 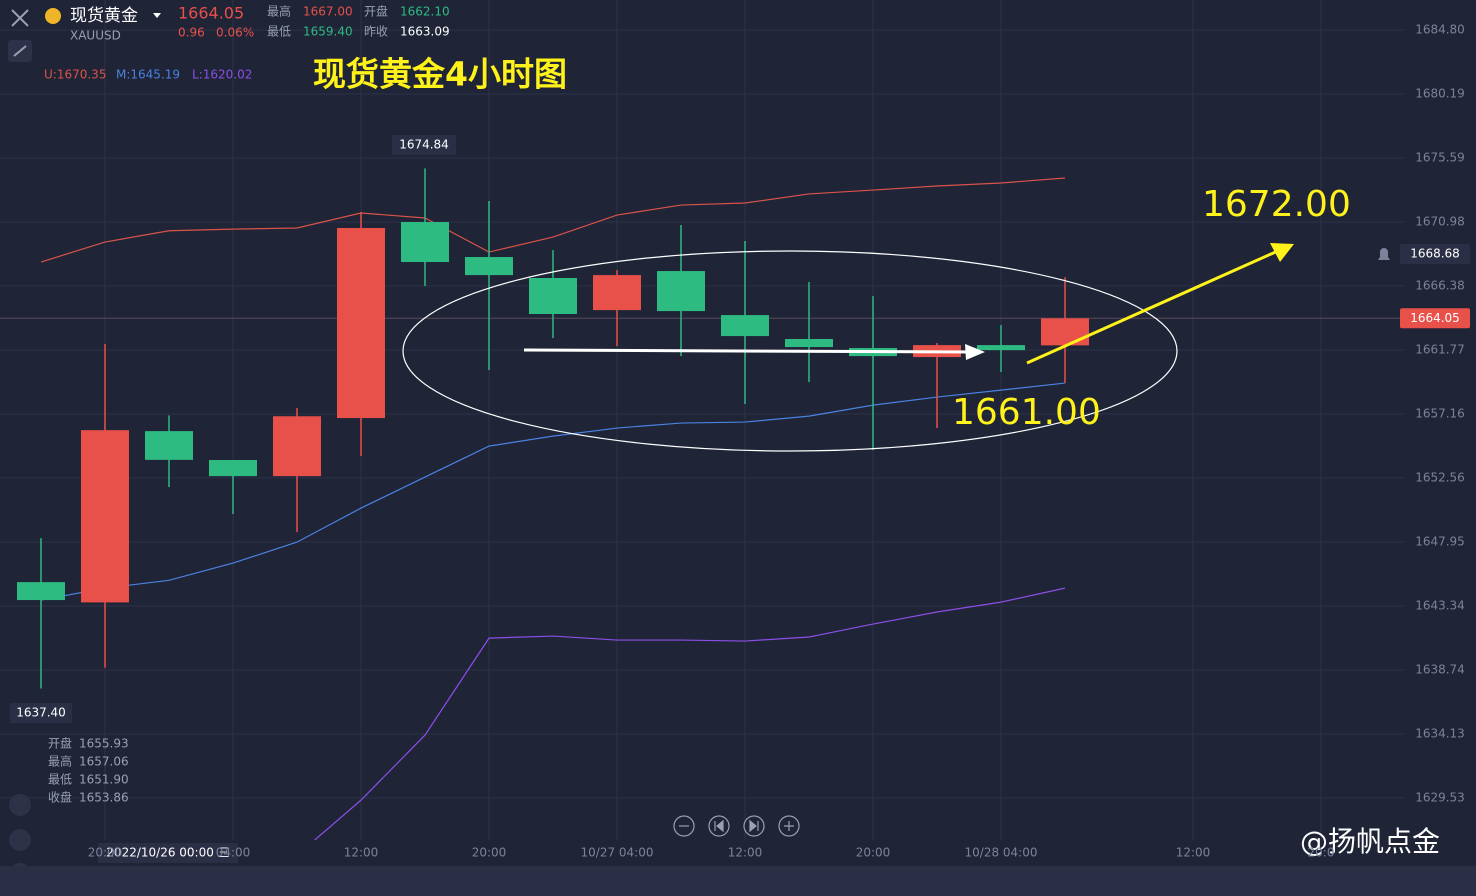 What do you see at coordinates (104, 762) in the screenshot?
I see `info-value: 1657.06` at bounding box center [104, 762].